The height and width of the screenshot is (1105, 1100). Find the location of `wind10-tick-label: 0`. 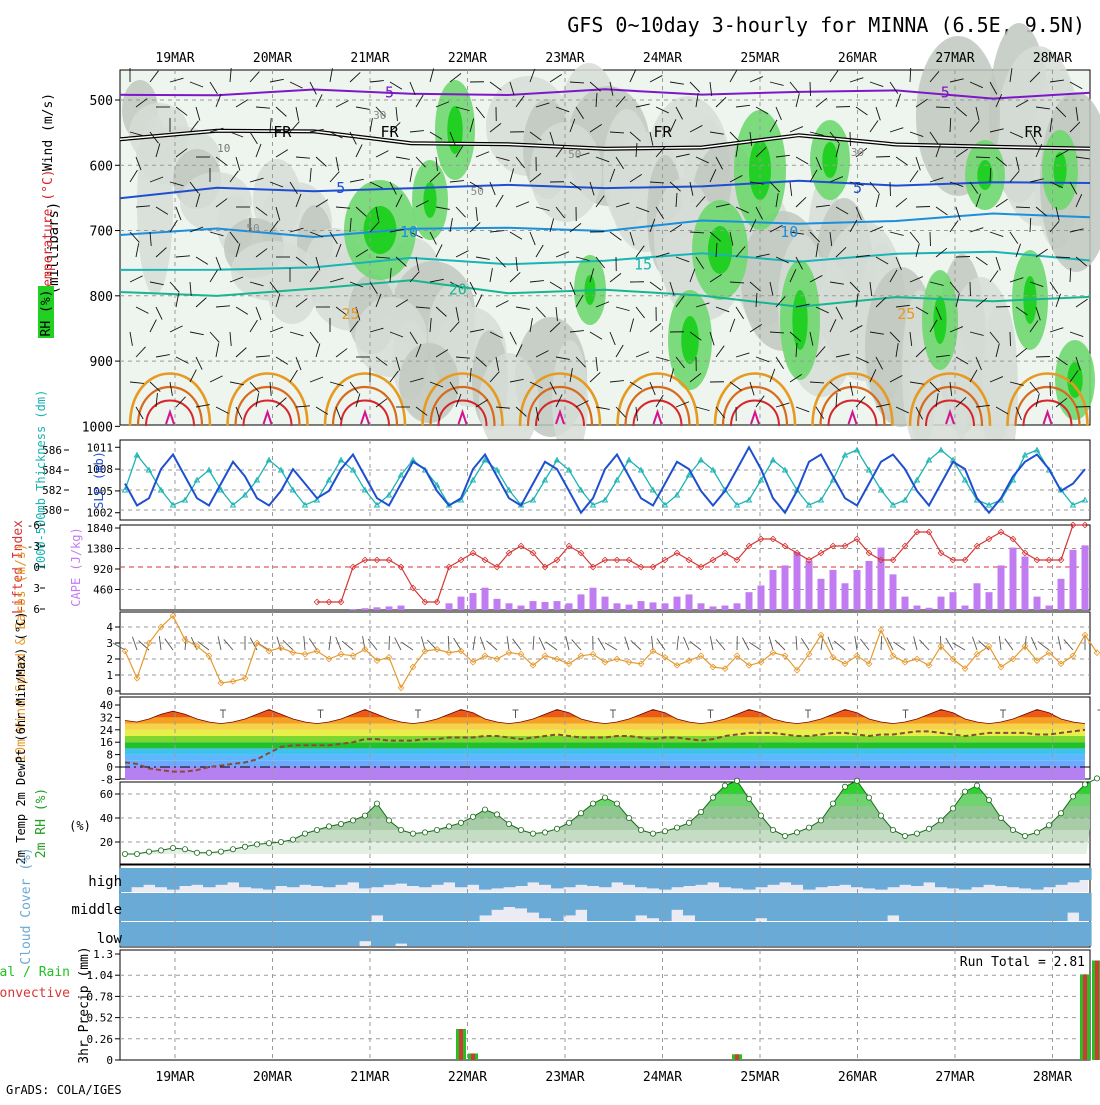

wind10-tick-label: 0 is located at coordinates (109, 691).